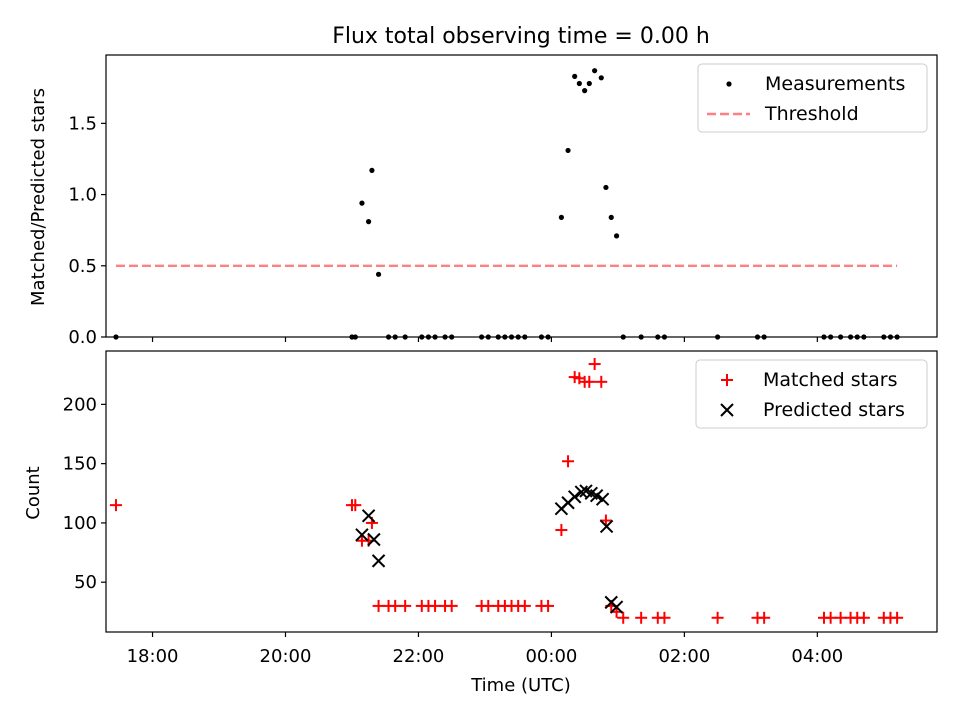 This screenshot has width=960, height=720. I want to click on top-legend: Measurements Threshold, so click(812, 98).